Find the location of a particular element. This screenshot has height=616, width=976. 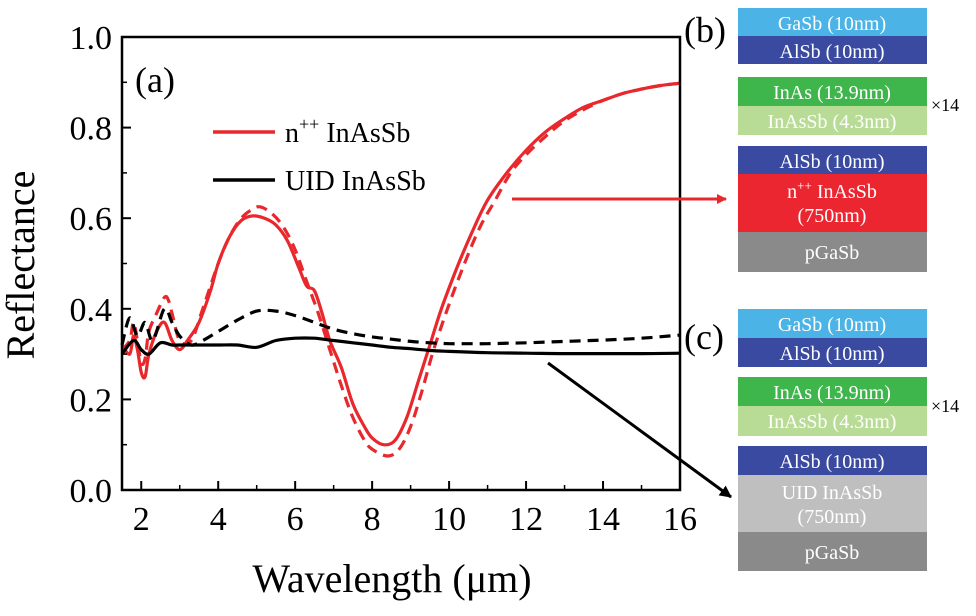

x-ticks: 2 4 6 8 10 12 14 16 is located at coordinates (415, 509).